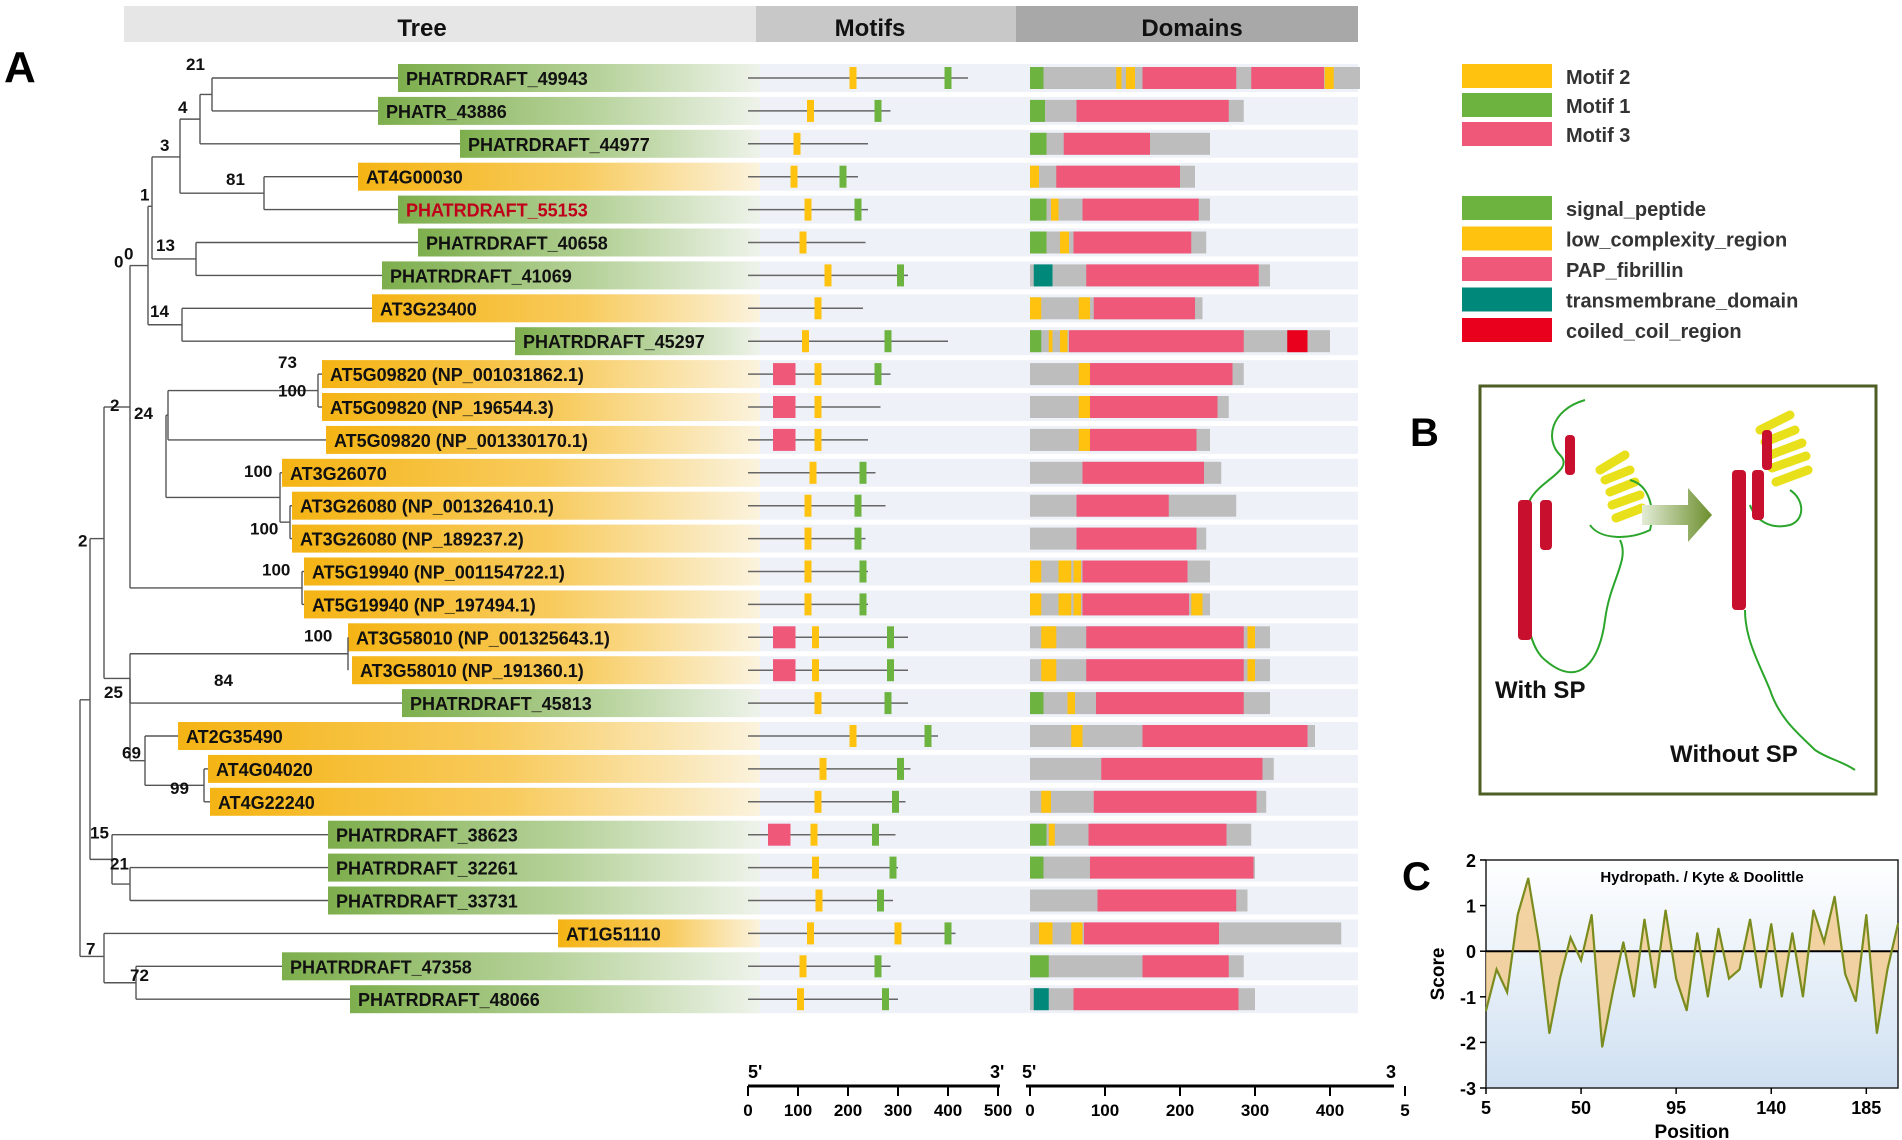  I want to click on bootstrap-label: 3, so click(164, 145).